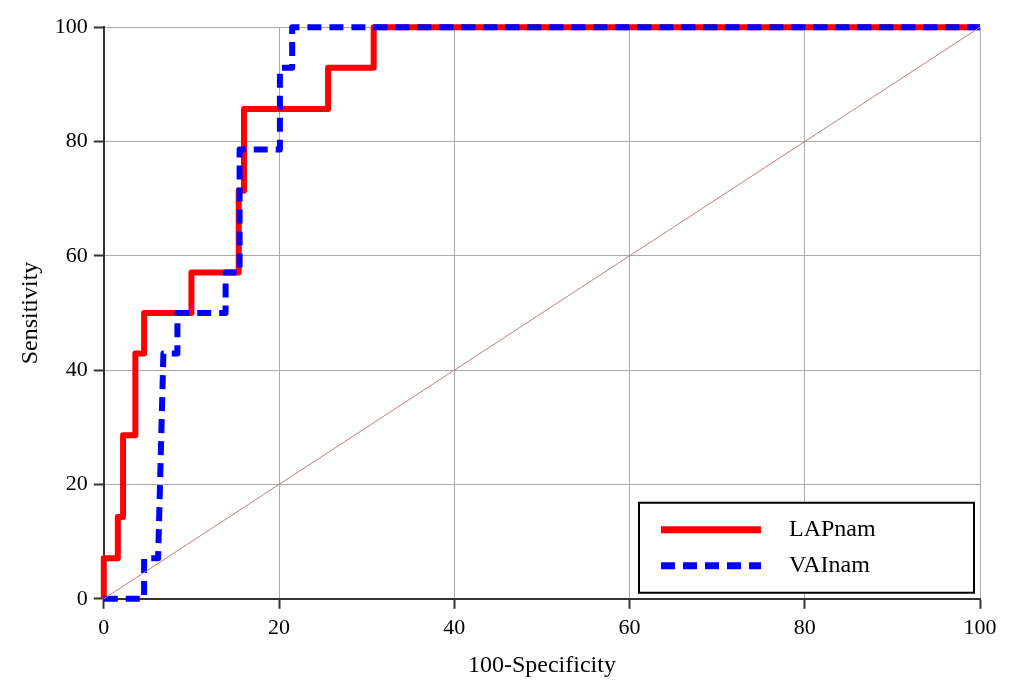 Image resolution: width=1017 pixels, height=697 pixels. I want to click on x-tick-label: 0, so click(104, 626).